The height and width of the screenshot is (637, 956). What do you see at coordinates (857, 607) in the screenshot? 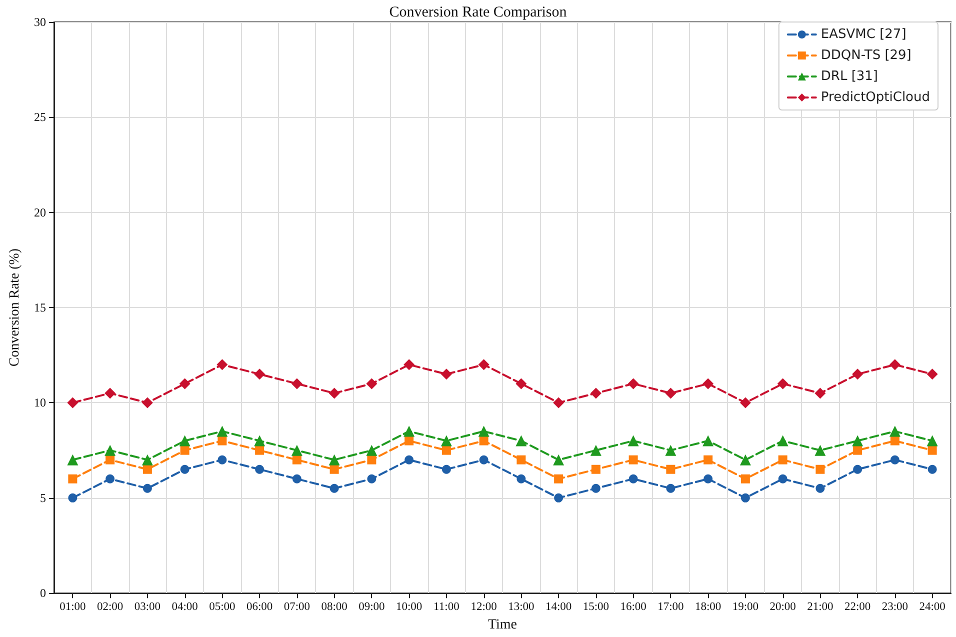
I see `x-tick-label: 22:00` at bounding box center [857, 607].